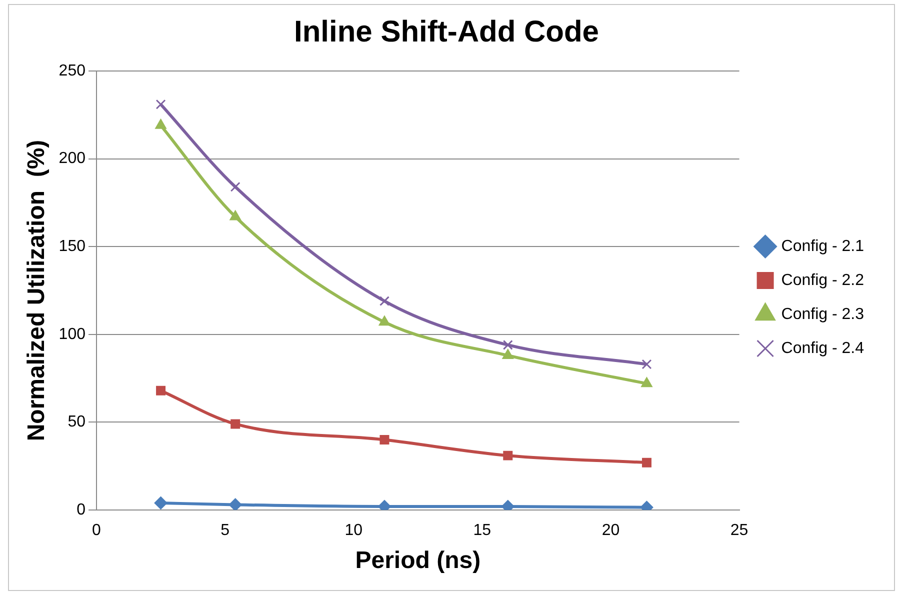 This screenshot has width=901, height=595. What do you see at coordinates (72, 159) in the screenshot?
I see `y-tick-label: 200` at bounding box center [72, 159].